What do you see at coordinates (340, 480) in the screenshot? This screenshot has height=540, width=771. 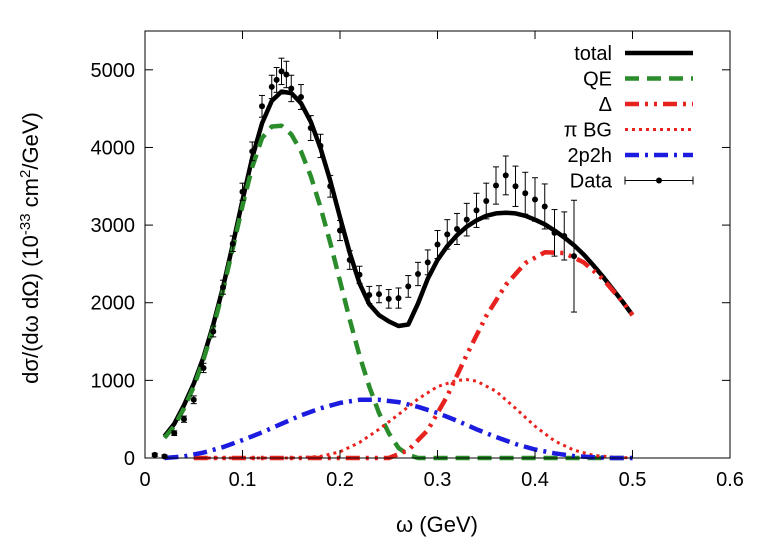 I see `x-tick-label: 0.2` at bounding box center [340, 480].